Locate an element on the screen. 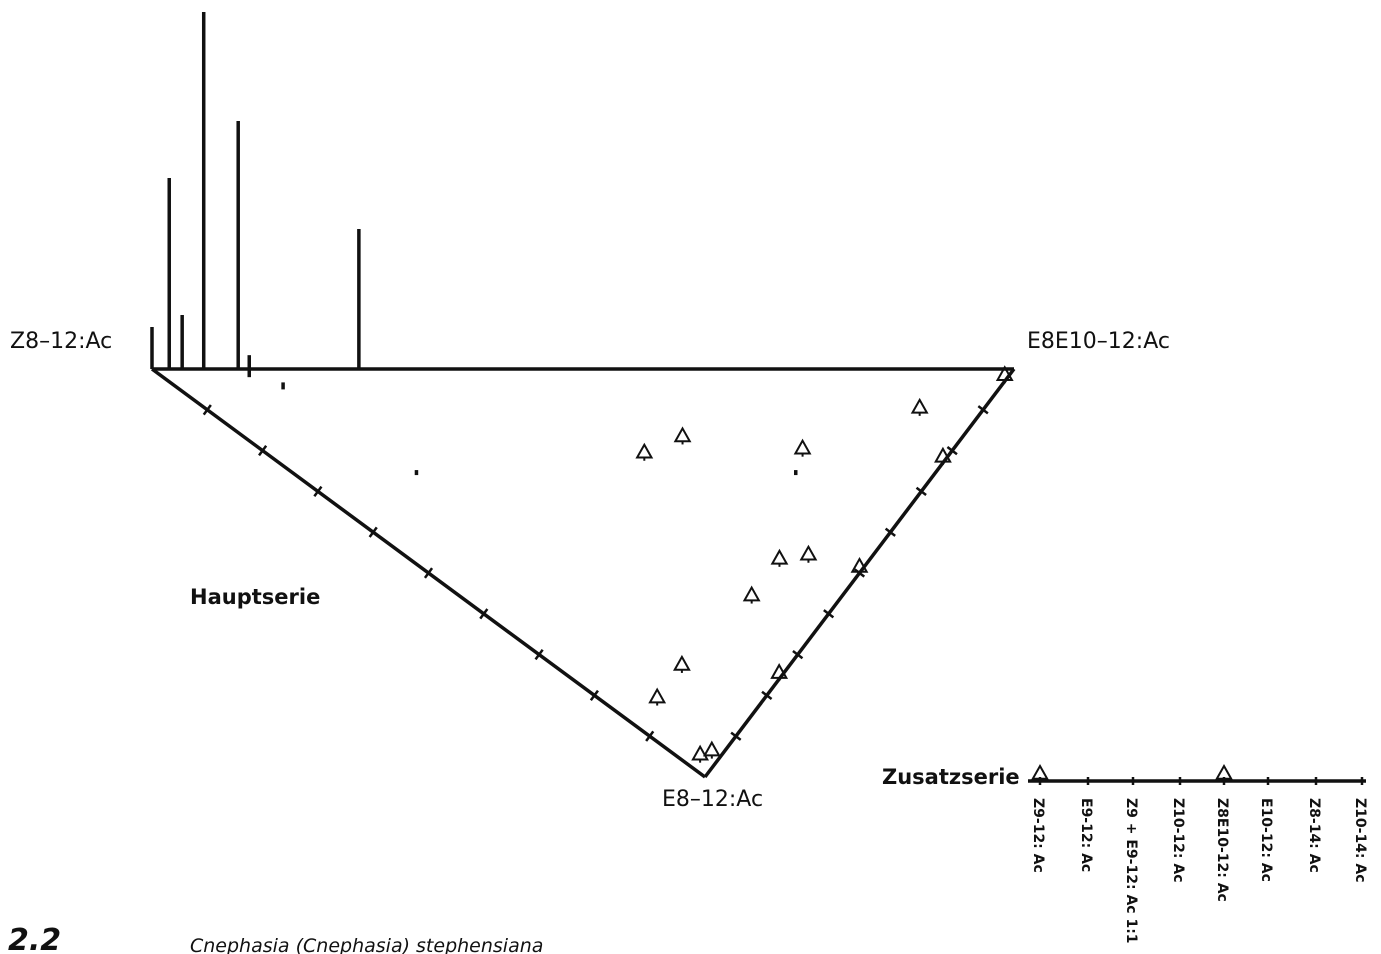  zusatz-category-label: Z8-14: Ac is located at coordinates (1314, 835).